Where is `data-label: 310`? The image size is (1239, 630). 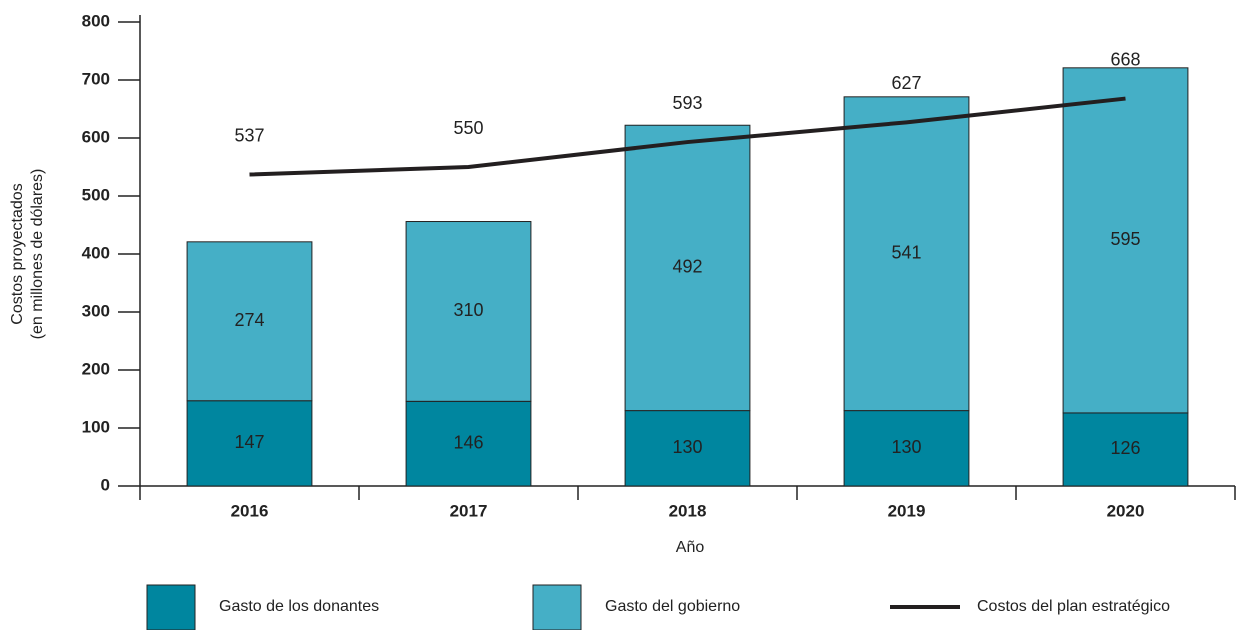 data-label: 310 is located at coordinates (468, 310).